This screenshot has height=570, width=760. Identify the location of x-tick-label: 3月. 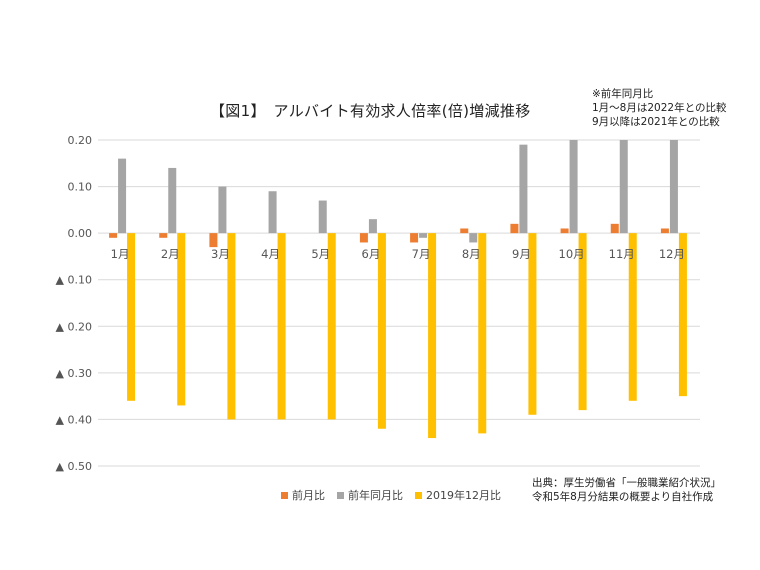
(220, 254).